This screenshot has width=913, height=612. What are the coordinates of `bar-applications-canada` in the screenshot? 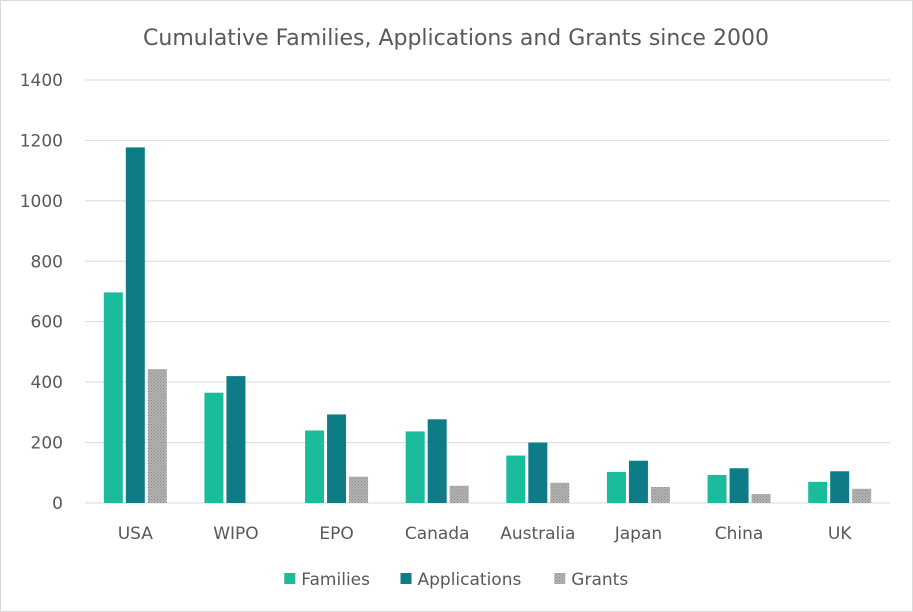 It's located at (437, 461).